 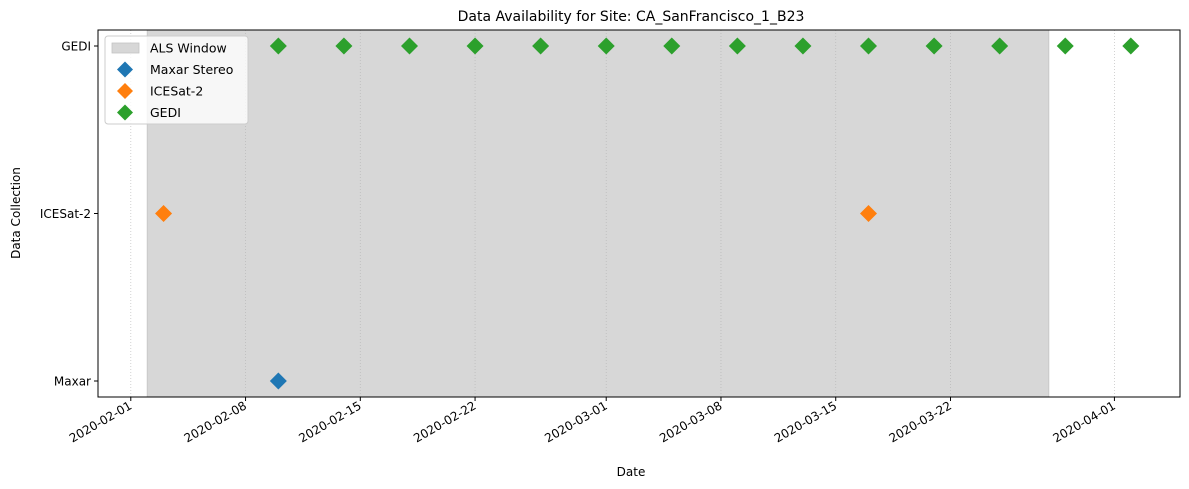 What do you see at coordinates (329, 421) in the screenshot?
I see `x-tick-label: 2020-02-15` at bounding box center [329, 421].